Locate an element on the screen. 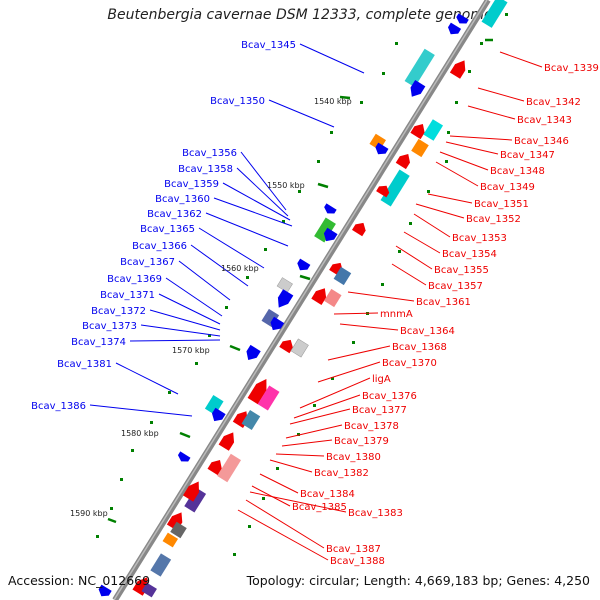 Image resolution: width=600 pixels, height=600 pixels. bottom-strand-gene-label: Bcav_1346 is located at coordinates (541, 141).